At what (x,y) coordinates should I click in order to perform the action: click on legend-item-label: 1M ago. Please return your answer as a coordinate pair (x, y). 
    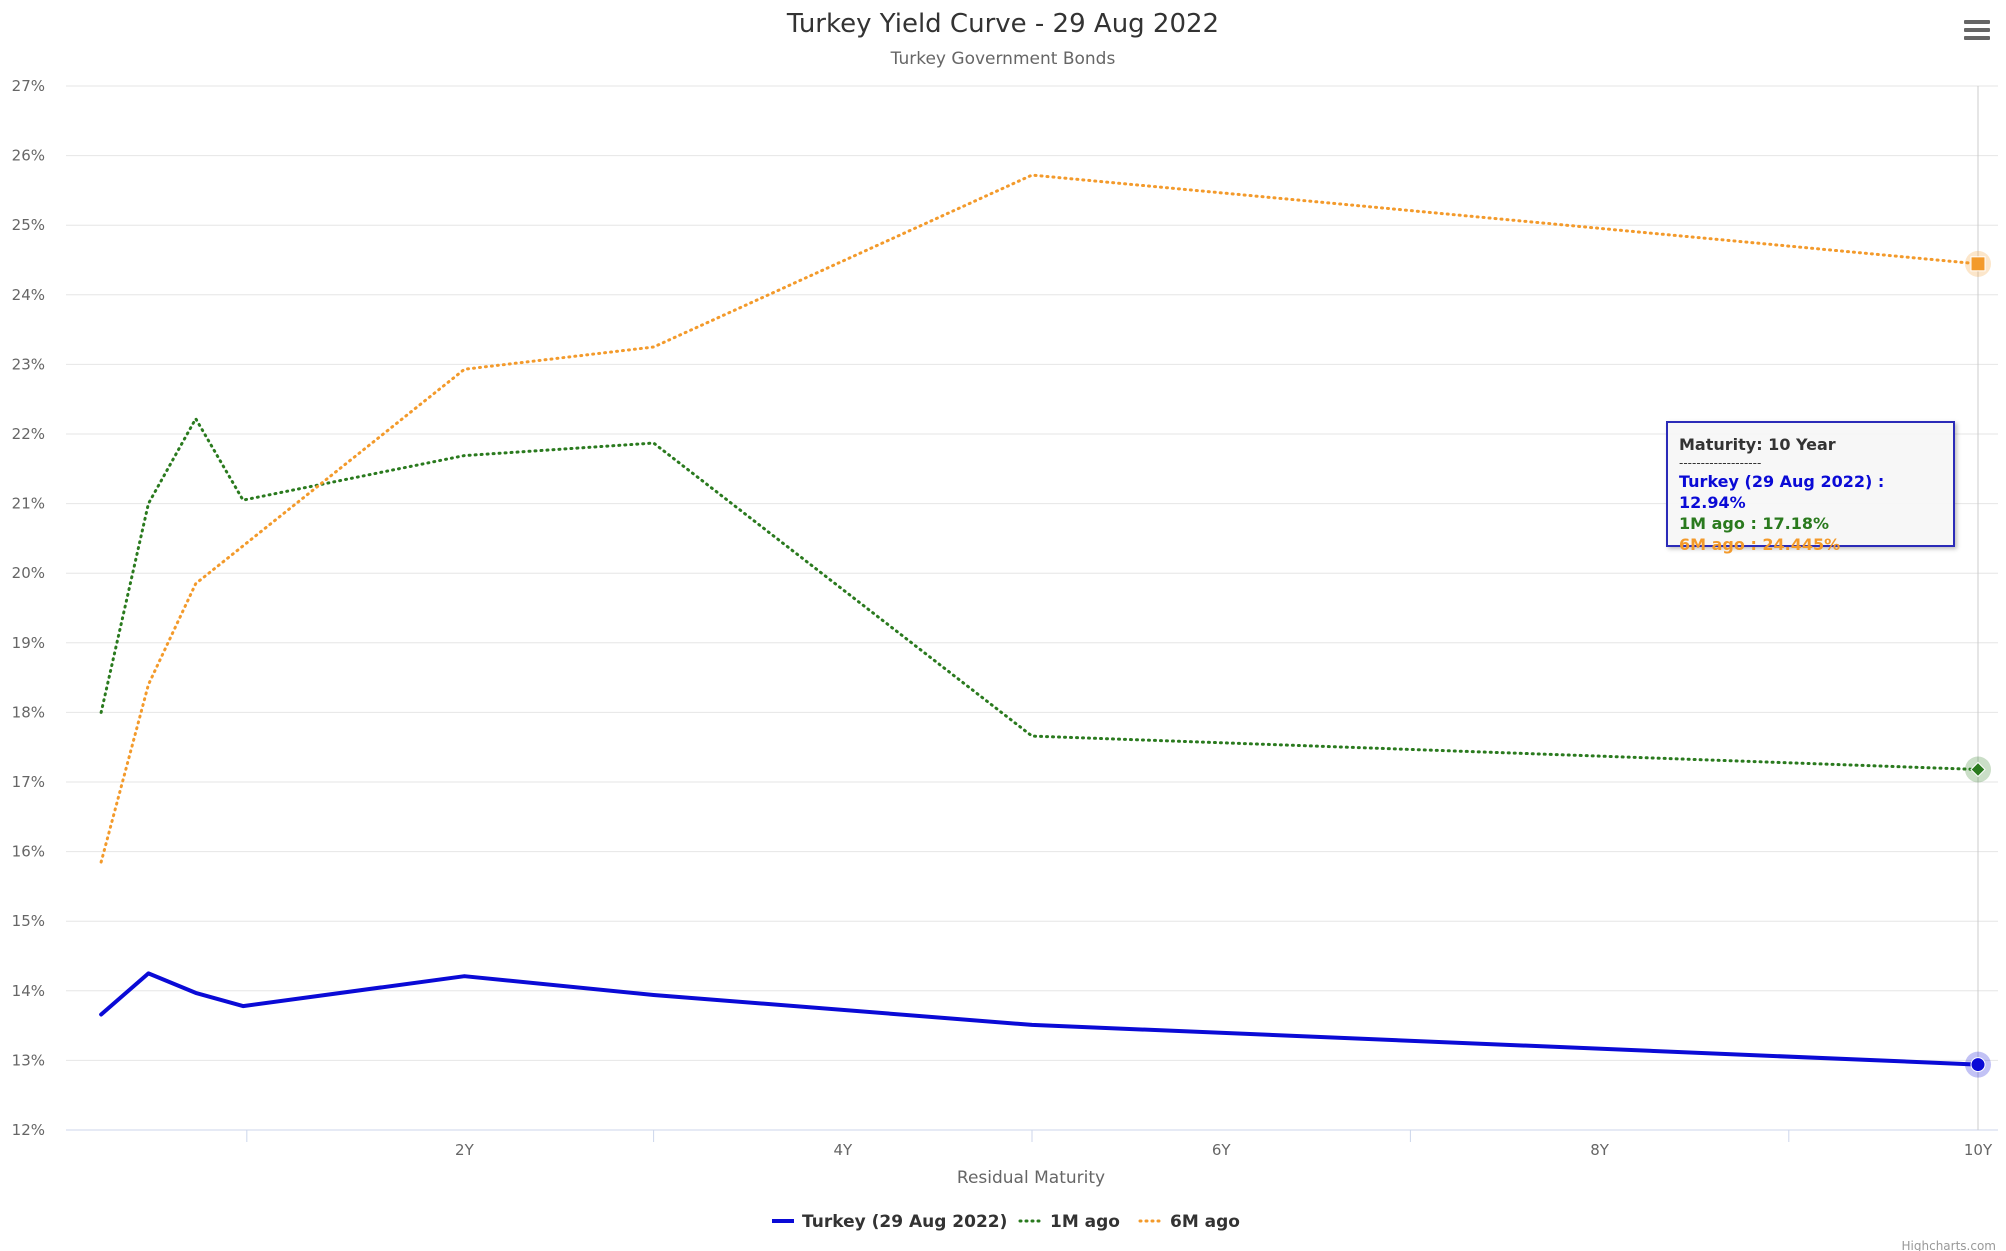
    Looking at the image, I should click on (1085, 1222).